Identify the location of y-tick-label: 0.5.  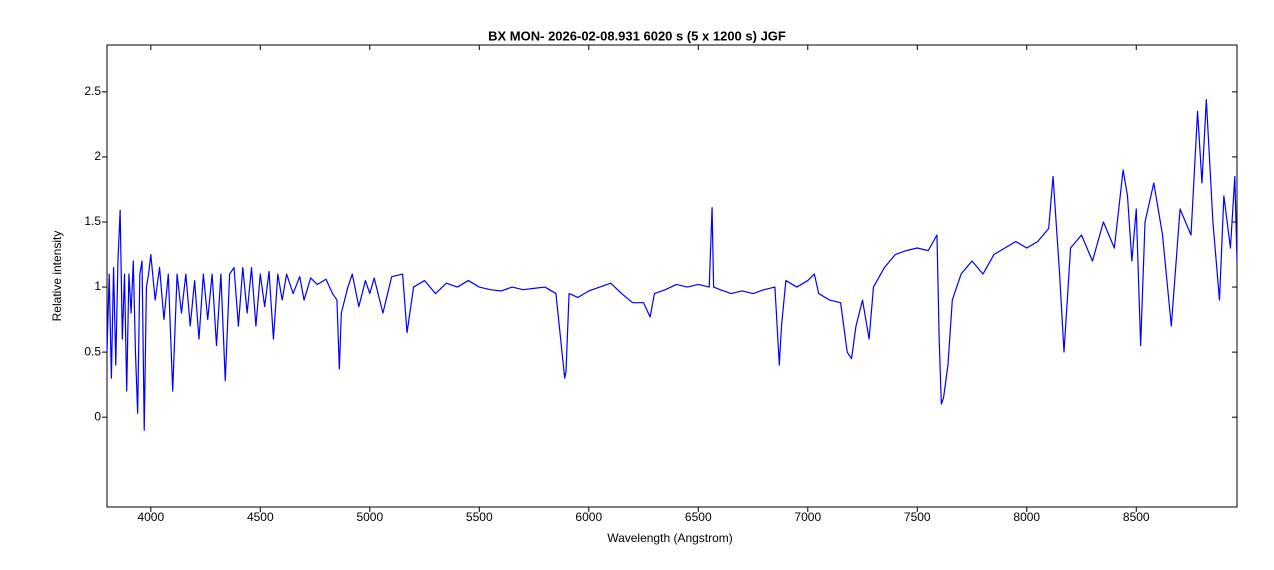
(92, 351).